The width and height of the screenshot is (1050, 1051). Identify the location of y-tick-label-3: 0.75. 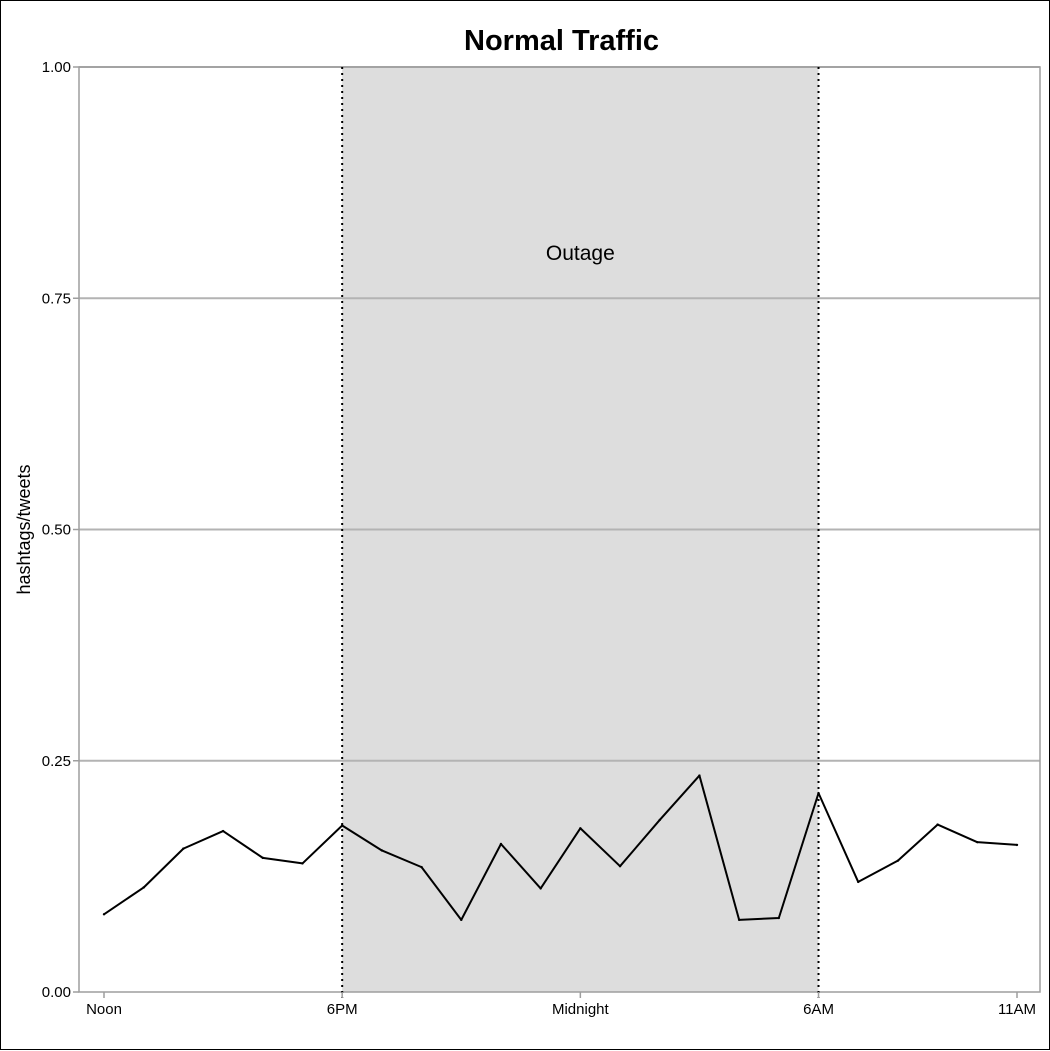
(56, 298).